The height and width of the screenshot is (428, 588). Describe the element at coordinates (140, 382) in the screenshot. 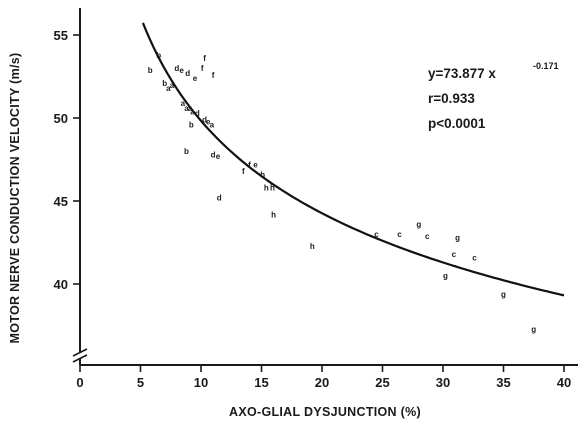

I see `x-tick-label: 5` at that location.